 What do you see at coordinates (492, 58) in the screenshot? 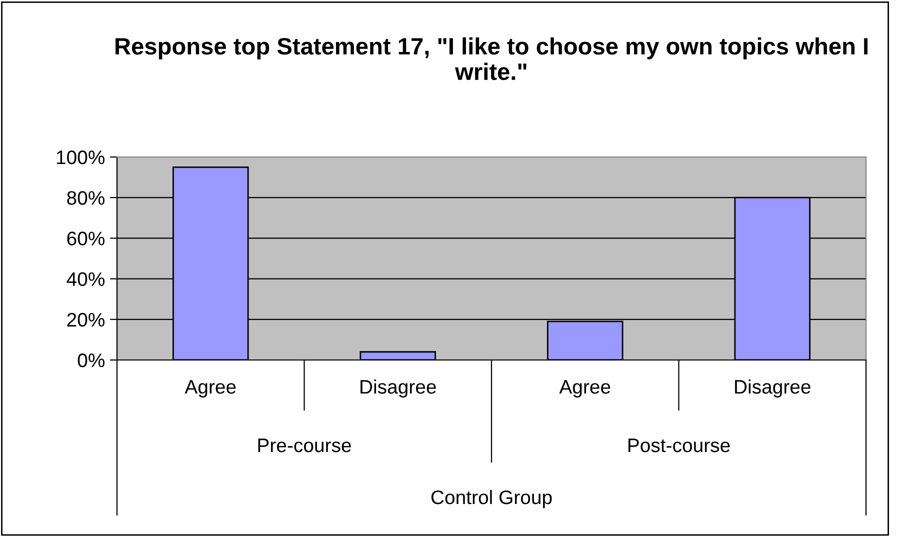
I see `chart-title: Response top Statement 17, "I like to choose my own topics when I write."` at bounding box center [492, 58].